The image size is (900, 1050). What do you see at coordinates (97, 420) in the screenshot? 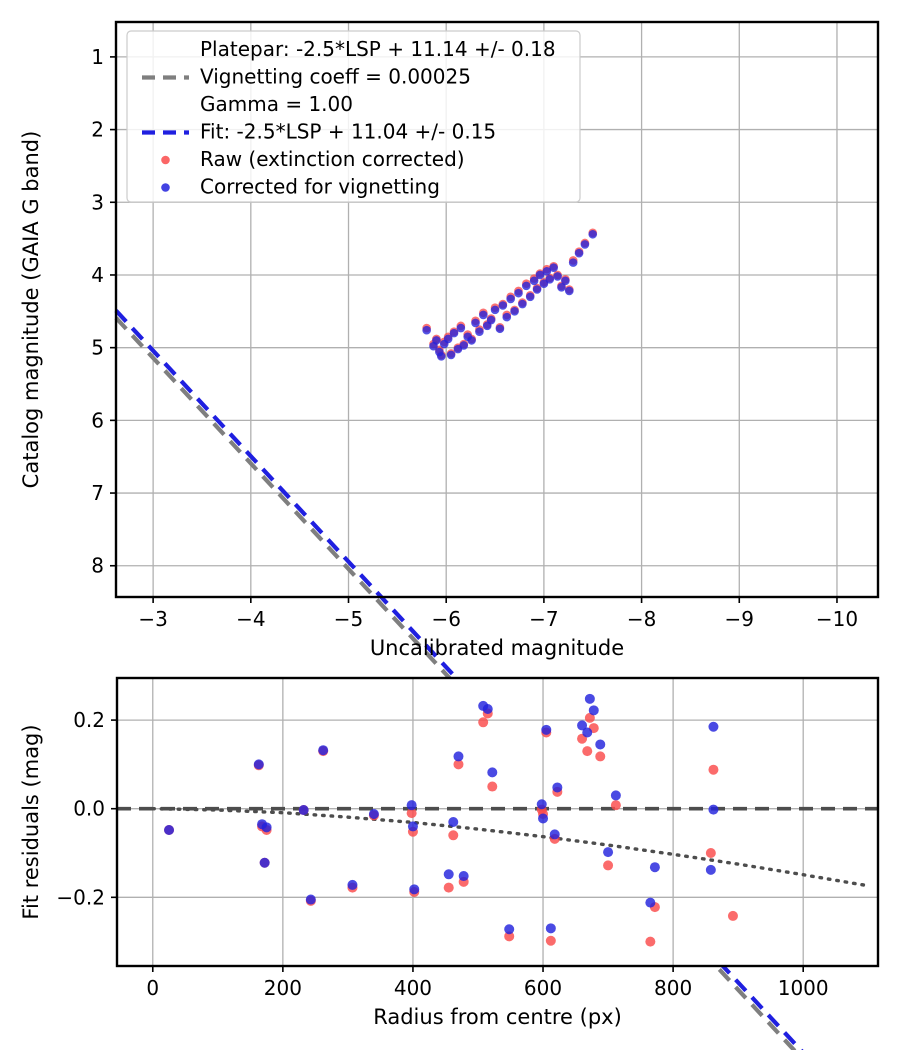
I see `top-y-ticklabel: 6` at bounding box center [97, 420].